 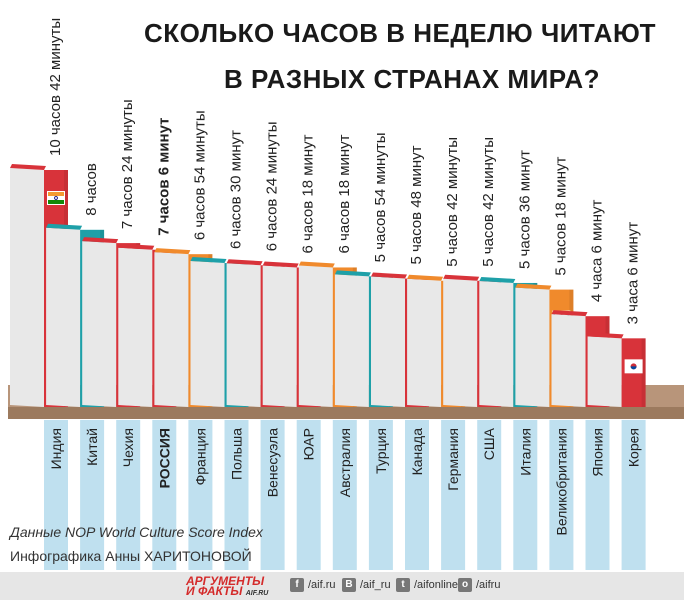 I want to click on social-facebook: f /aif.ru, so click(x=313, y=585).